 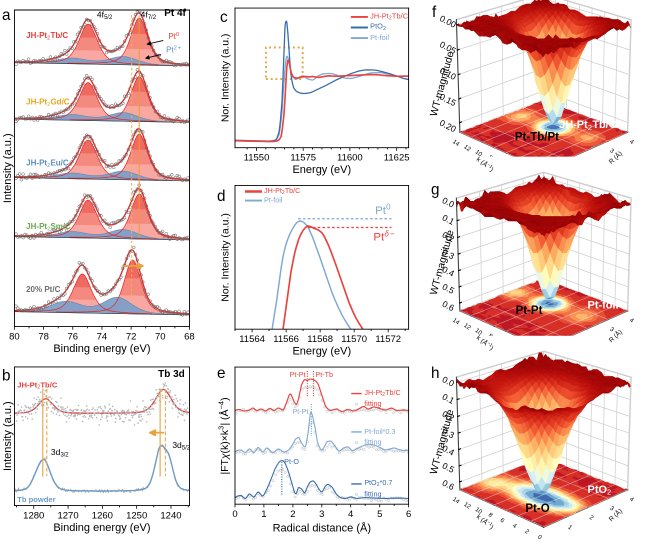 What do you see at coordinates (189, 336) in the screenshot?
I see `svg-text: 68` at bounding box center [189, 336].